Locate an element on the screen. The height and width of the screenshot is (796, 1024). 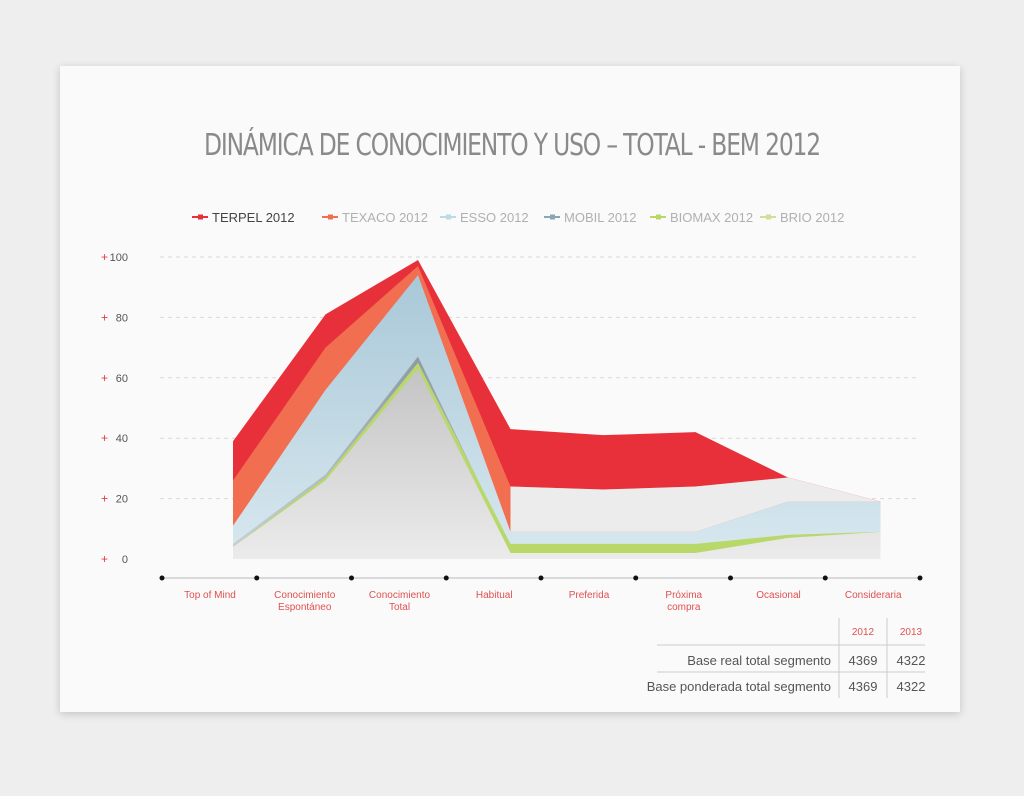
legend-label: TEXACO 2012 is located at coordinates (385, 217).